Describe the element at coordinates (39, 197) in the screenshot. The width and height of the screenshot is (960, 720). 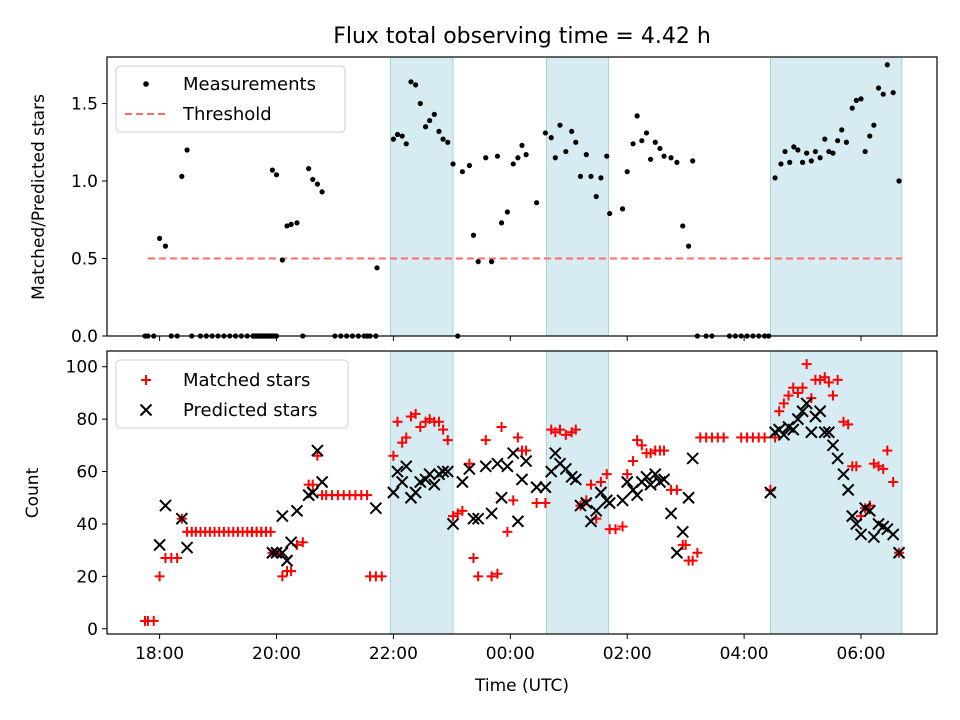
I see `top-y-axis-label: Matched/Predicted stars` at that location.